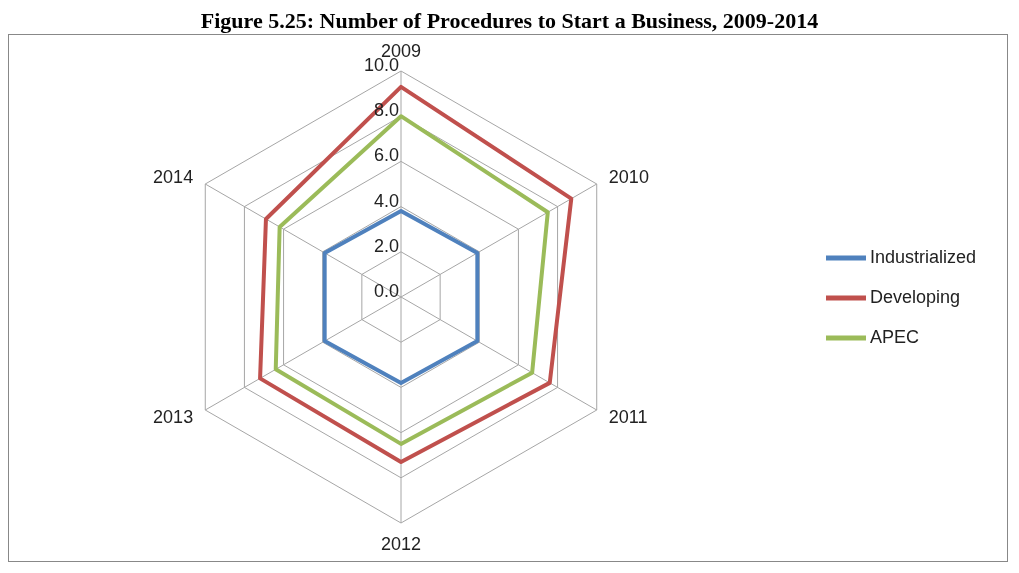  What do you see at coordinates (173, 177) in the screenshot?
I see `spoke-label: 2014` at bounding box center [173, 177].